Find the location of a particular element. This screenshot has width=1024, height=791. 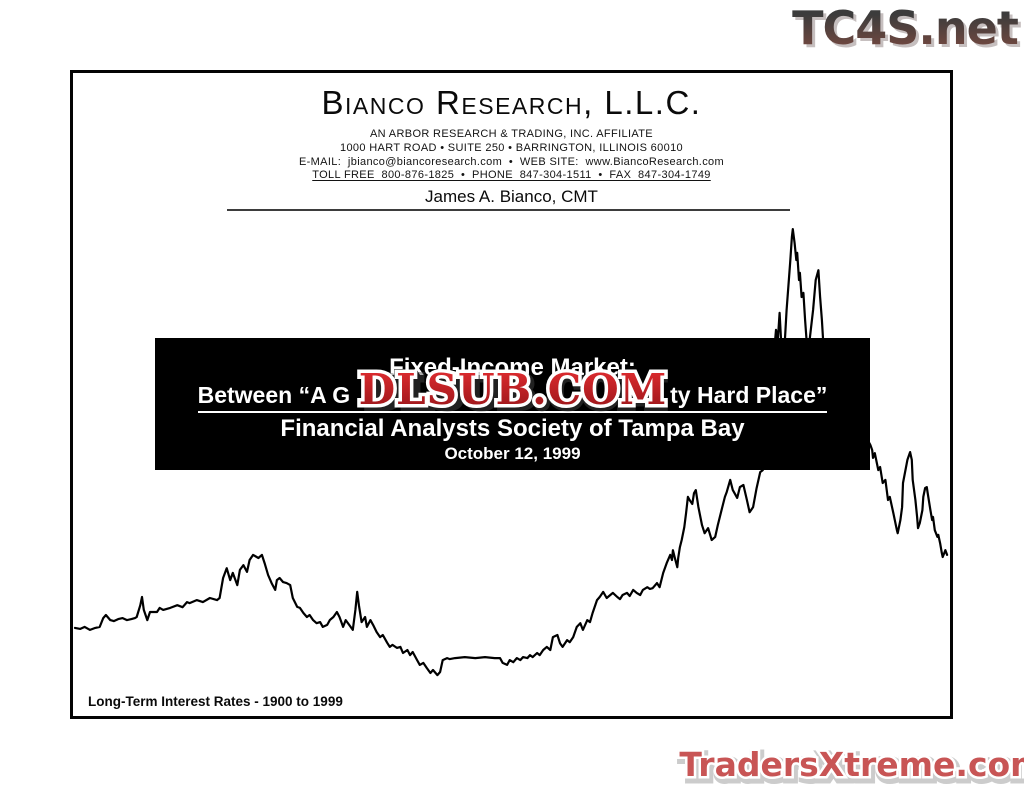

tradersxtreme-watermark: TradersXtreme.com TradersXtreme.com is located at coordinates (850, 767).